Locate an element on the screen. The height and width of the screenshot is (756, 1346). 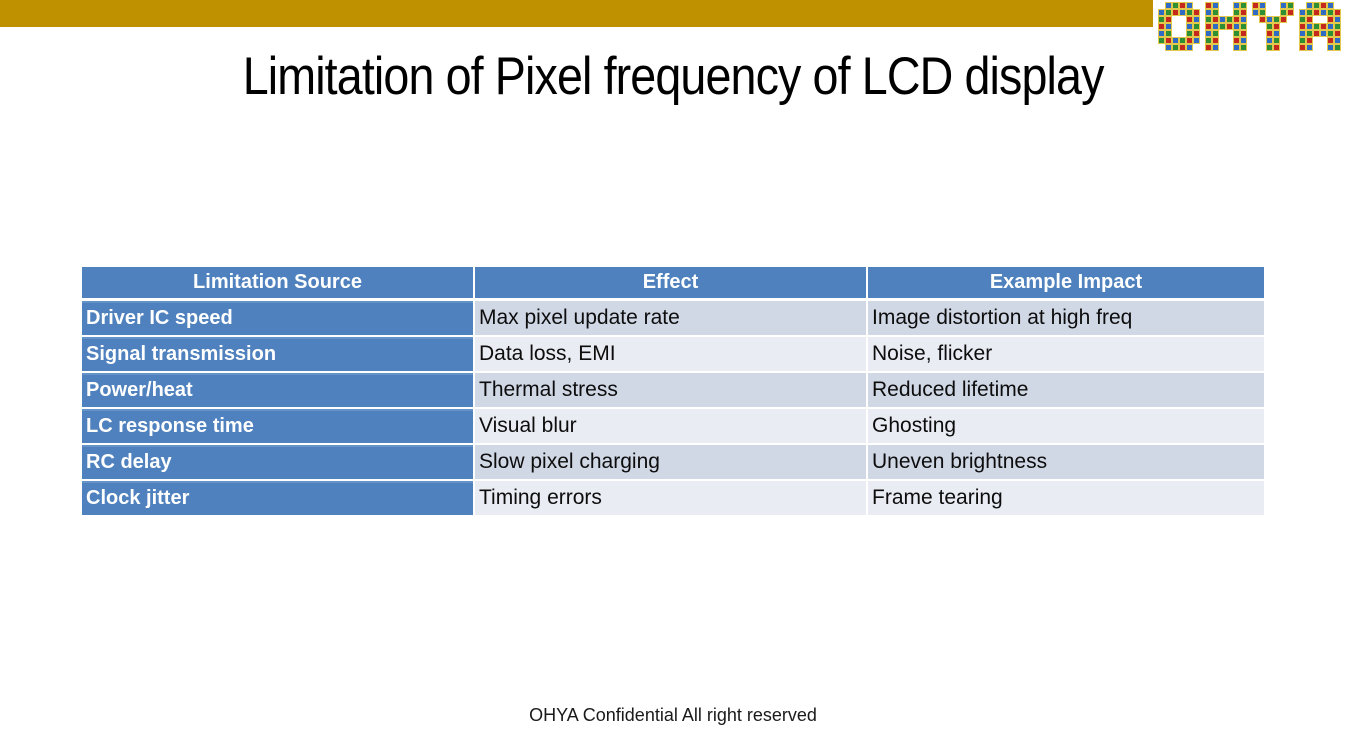
table-row: LC response time Visual blur Ghosting is located at coordinates (673, 427).